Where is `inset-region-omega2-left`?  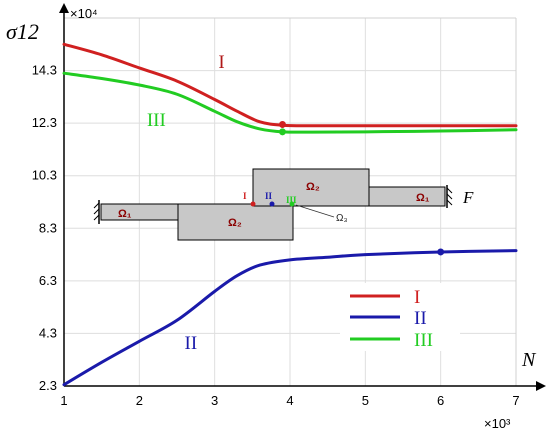 inset-region-omega2-left is located at coordinates (235, 222).